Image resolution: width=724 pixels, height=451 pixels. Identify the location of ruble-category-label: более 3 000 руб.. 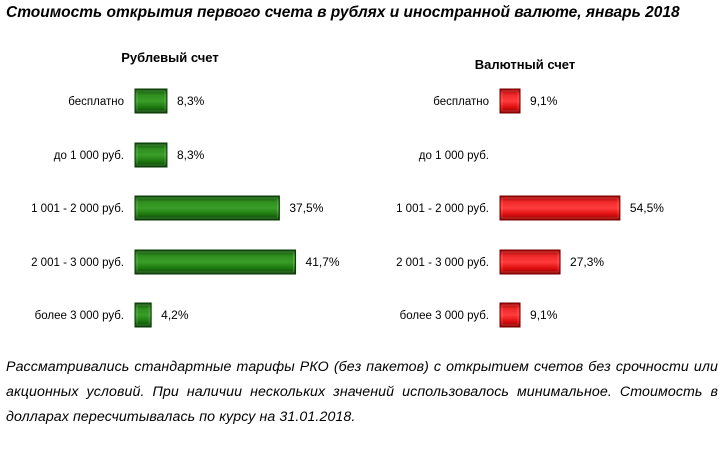
(79, 316).